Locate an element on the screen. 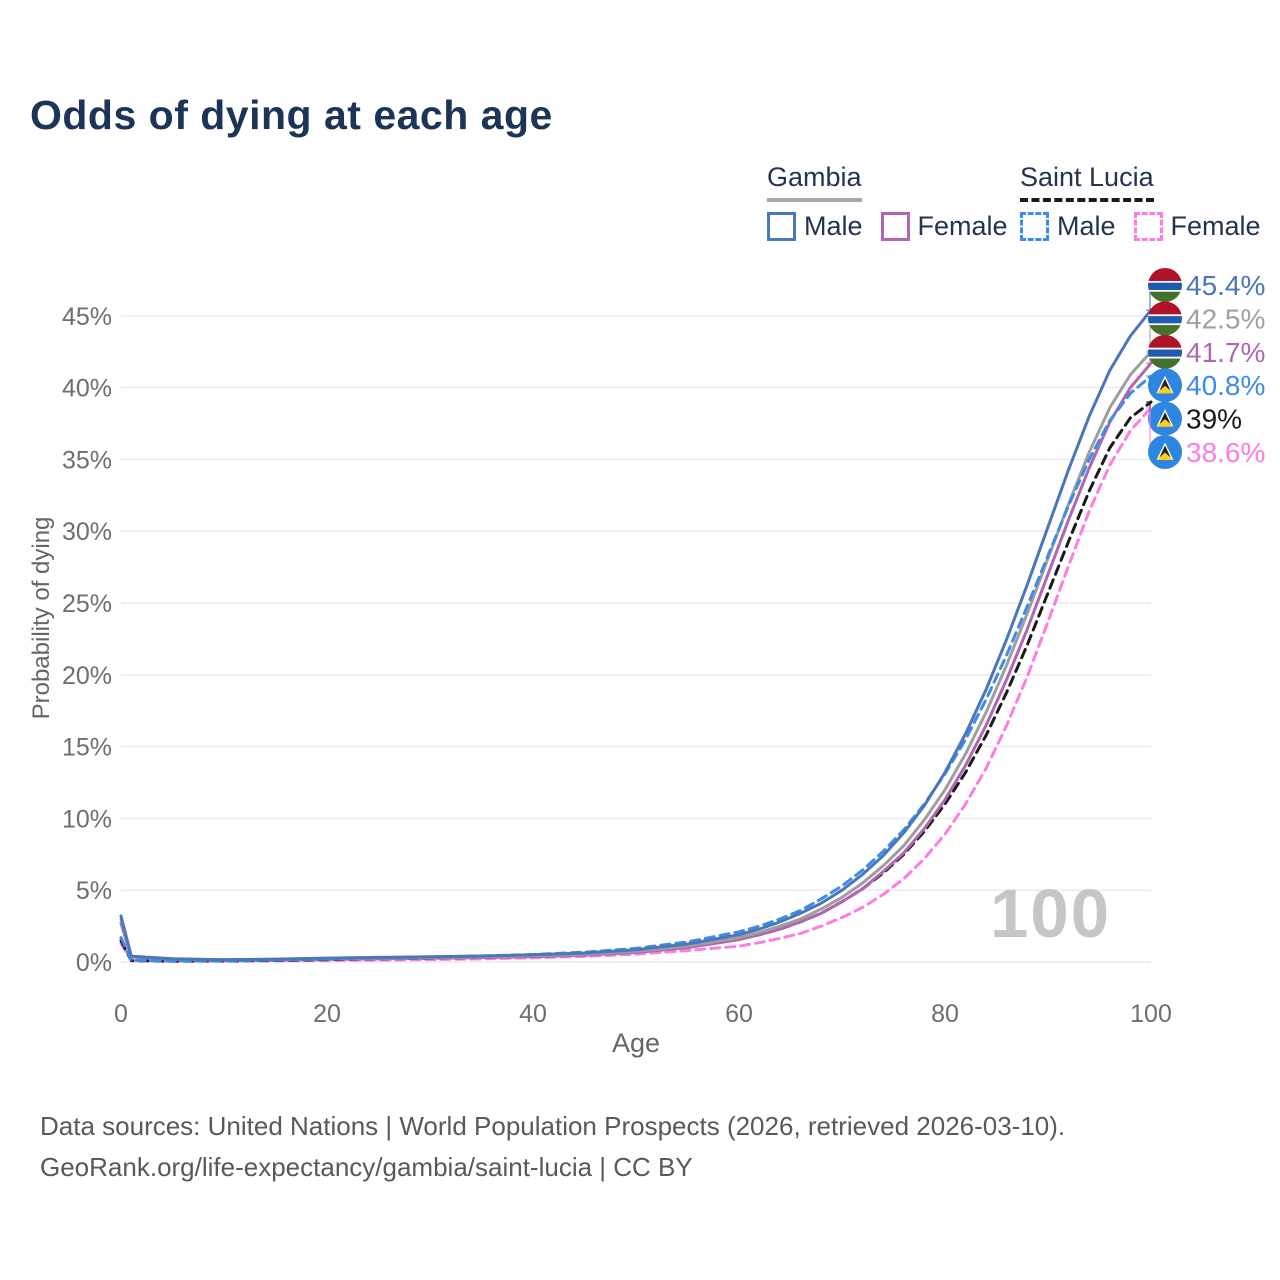  y-tick-label: 0% is located at coordinates (94, 963).